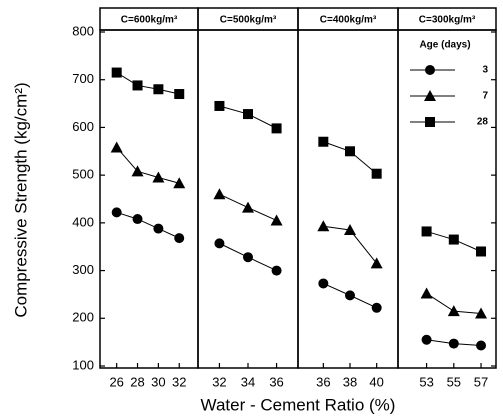  I want to click on x-tick-label: 55, so click(454, 381).